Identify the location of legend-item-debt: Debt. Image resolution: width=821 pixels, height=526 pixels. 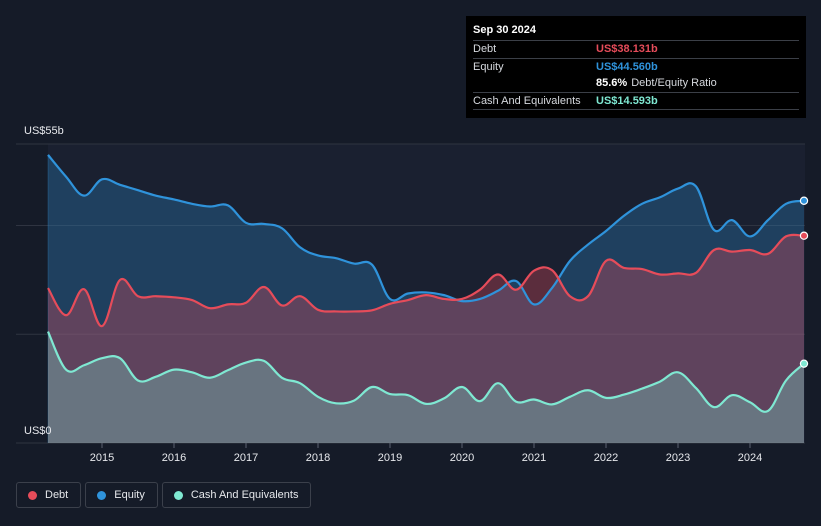
(49, 495).